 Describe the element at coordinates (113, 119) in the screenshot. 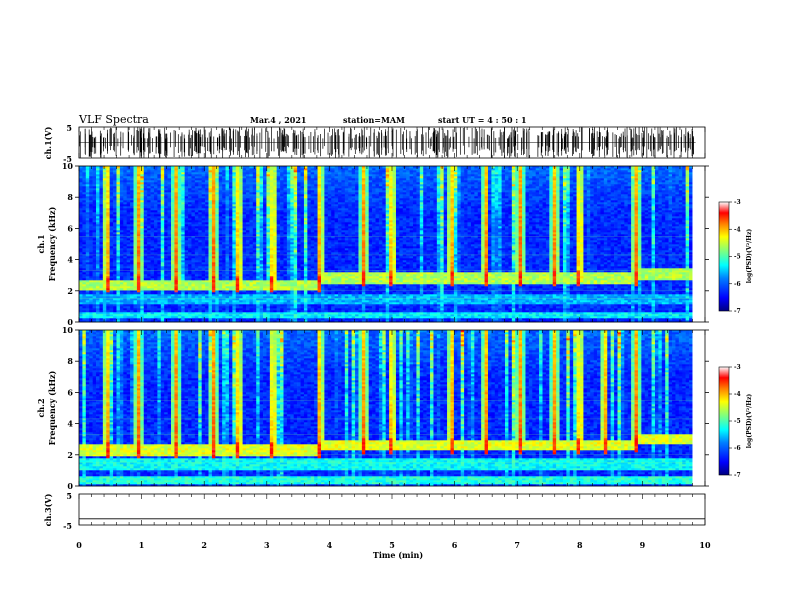

I see `figure-title: VLF Spectra` at that location.